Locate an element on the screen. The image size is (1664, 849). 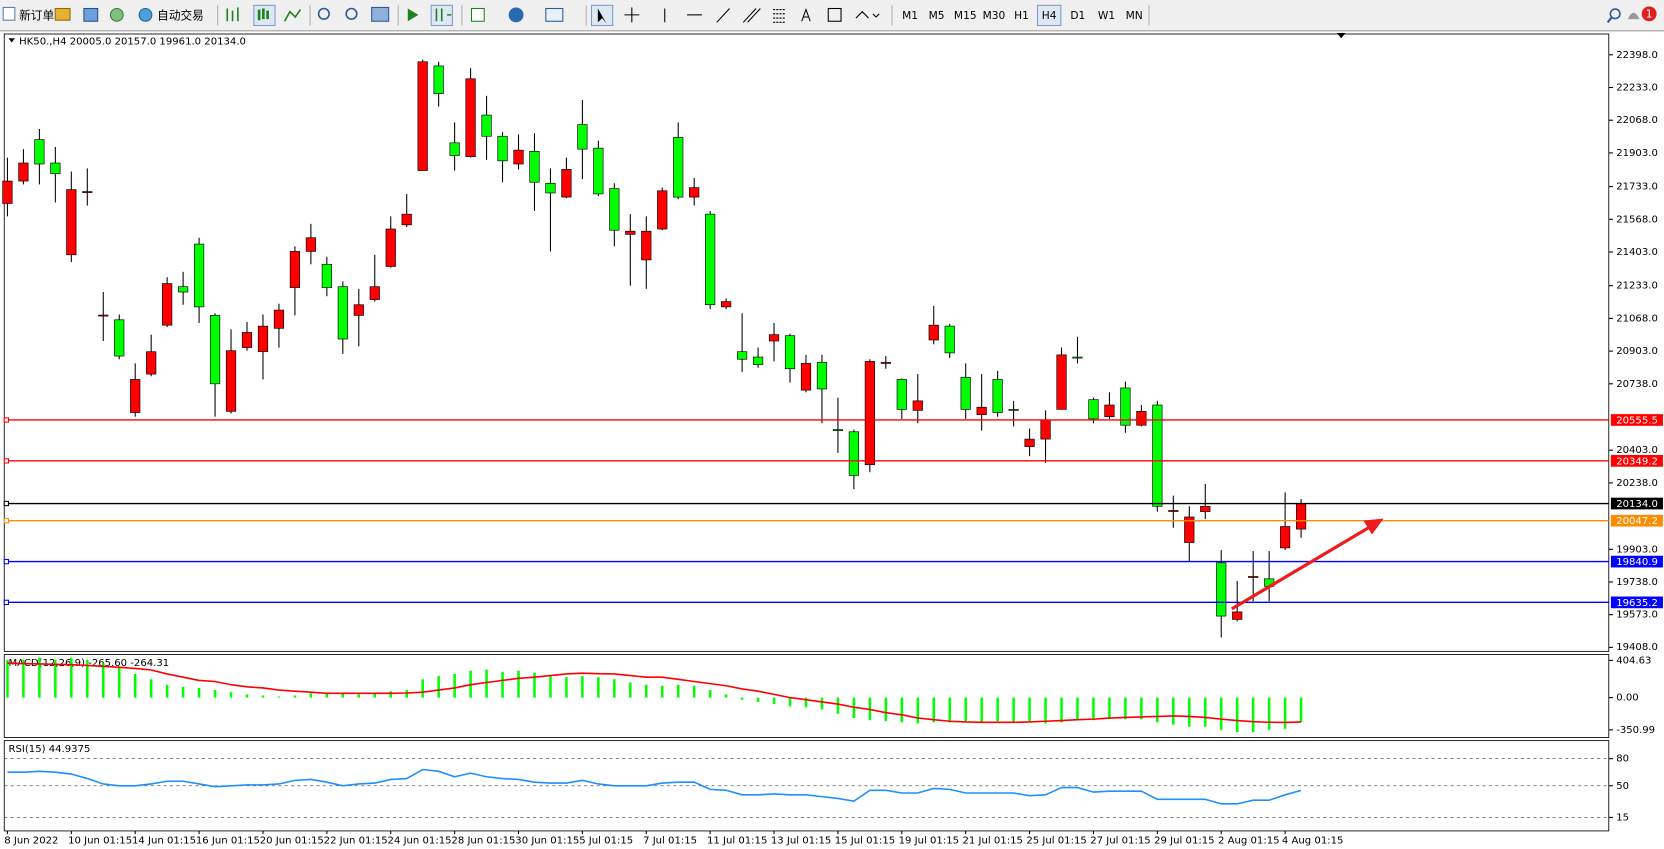
bar-chart-icon is located at coordinates (232, 14).